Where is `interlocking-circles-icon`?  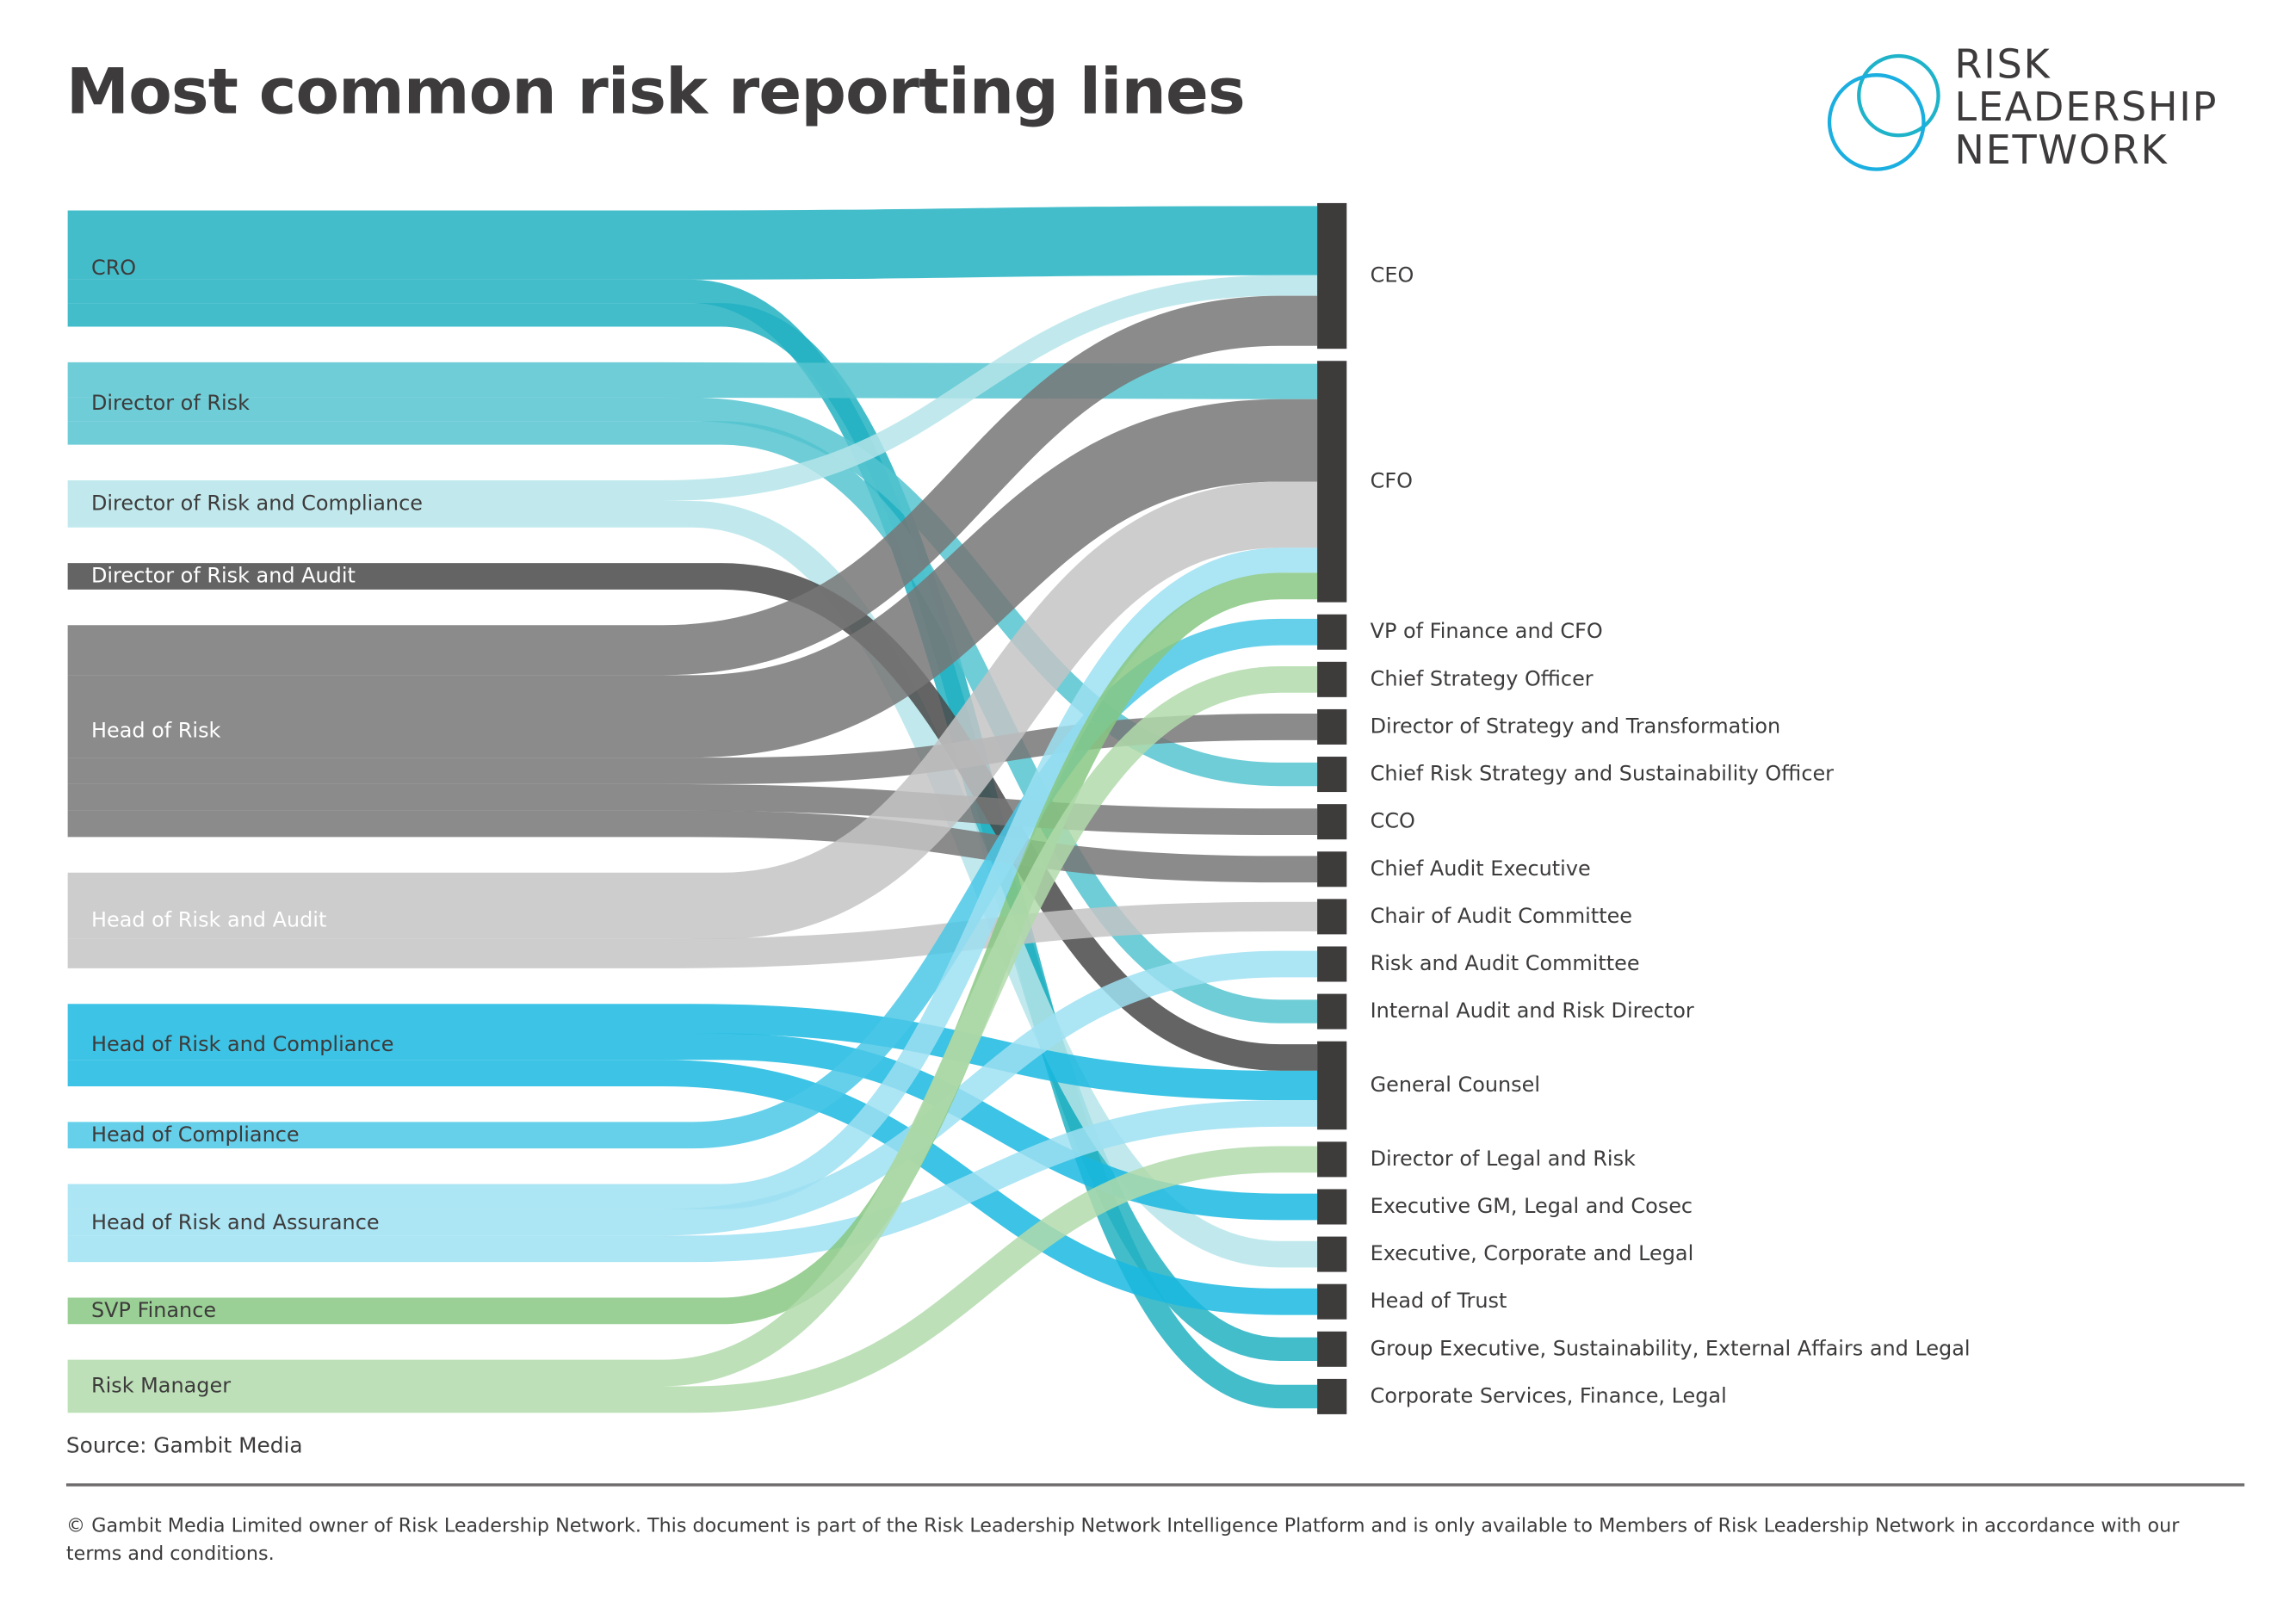 interlocking-circles-icon is located at coordinates (1883, 112).